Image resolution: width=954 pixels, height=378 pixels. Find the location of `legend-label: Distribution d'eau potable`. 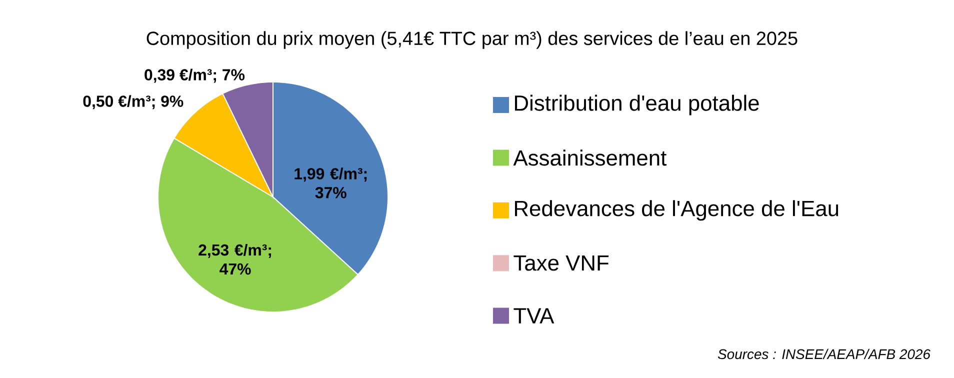

legend-label: Distribution d'eau potable is located at coordinates (637, 105).